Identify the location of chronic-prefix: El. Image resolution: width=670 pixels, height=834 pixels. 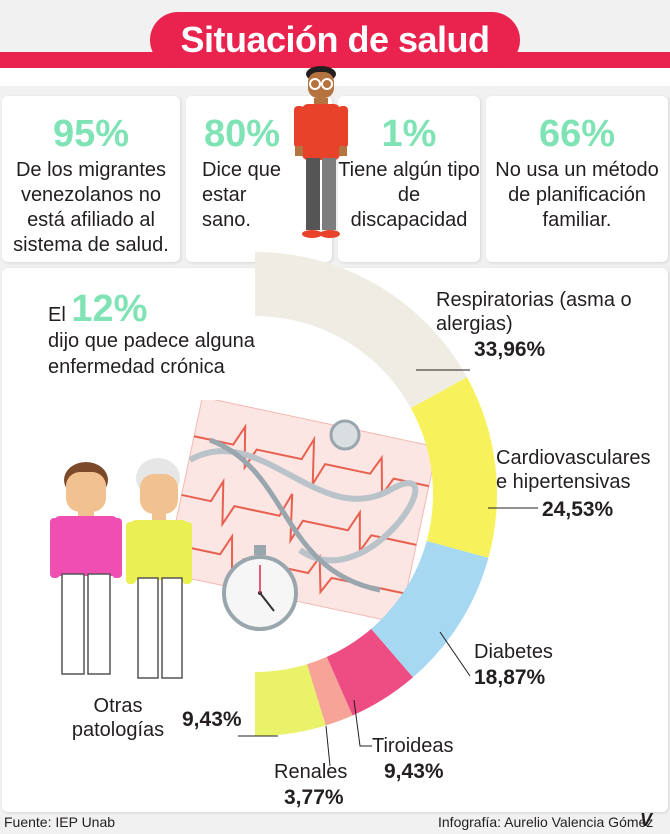
(57, 315).